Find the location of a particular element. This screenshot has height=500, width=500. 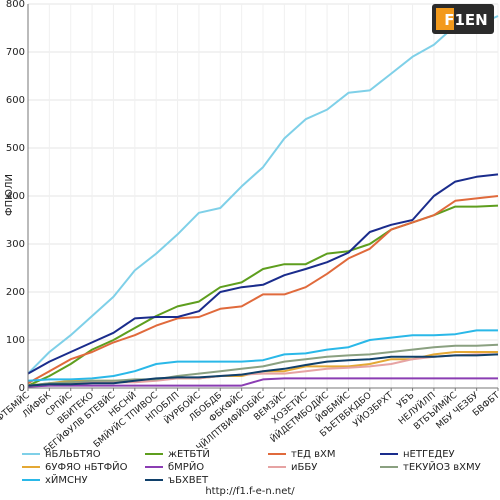

legend-item: нЕТГЕДЕУ is located at coordinates (417, 454).